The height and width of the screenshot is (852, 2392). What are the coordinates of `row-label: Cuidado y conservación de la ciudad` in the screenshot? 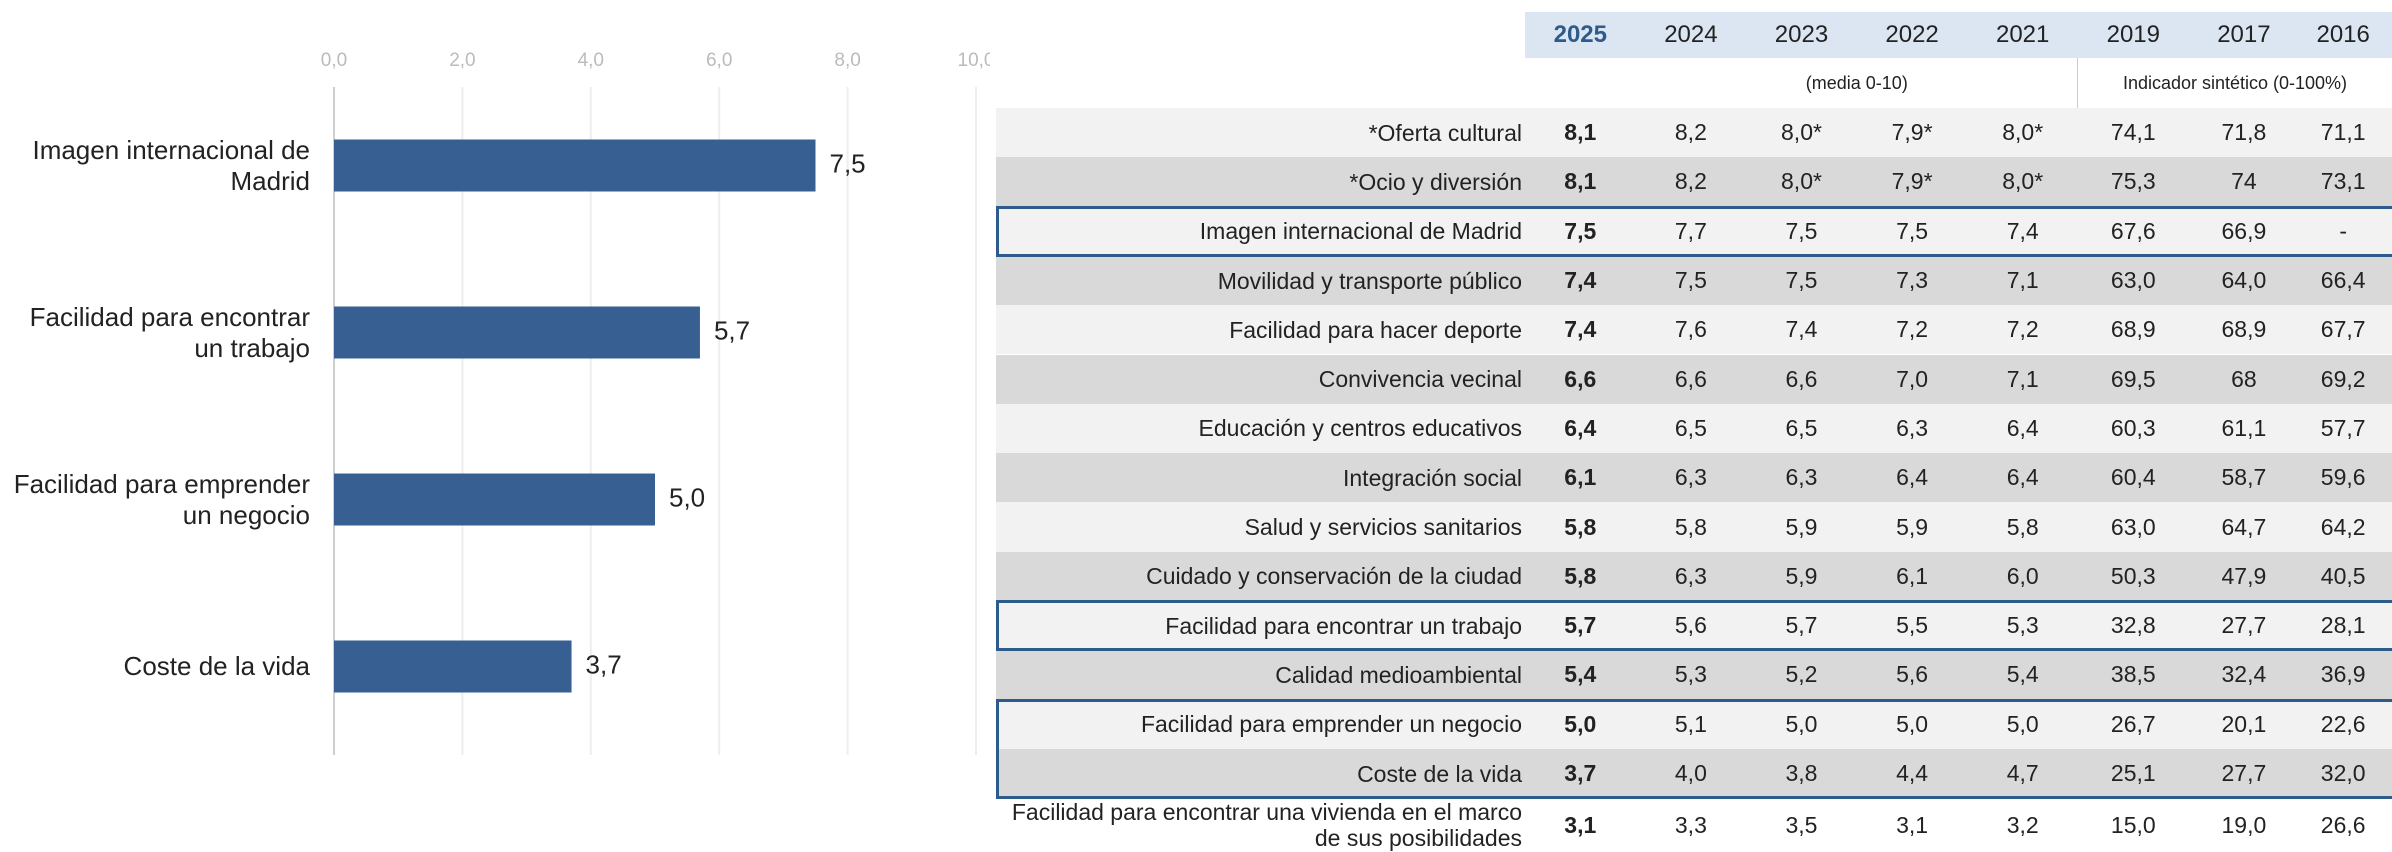 It's located at (1334, 576).